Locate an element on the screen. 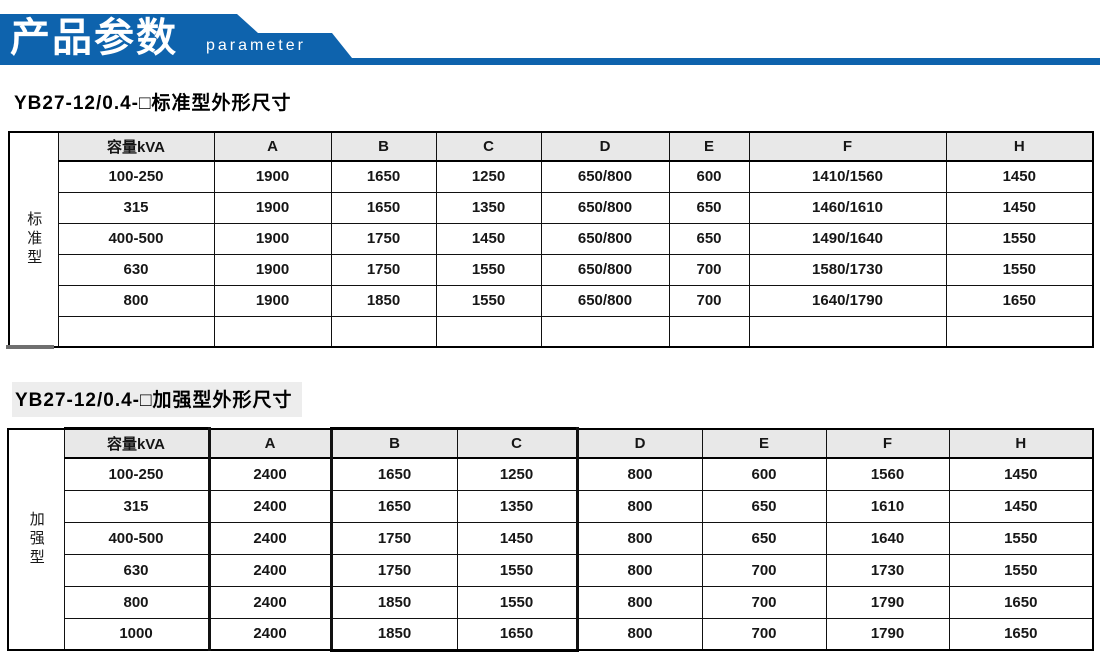 This screenshot has width=1100, height=672. table-cell: 1790 is located at coordinates (887, 634).